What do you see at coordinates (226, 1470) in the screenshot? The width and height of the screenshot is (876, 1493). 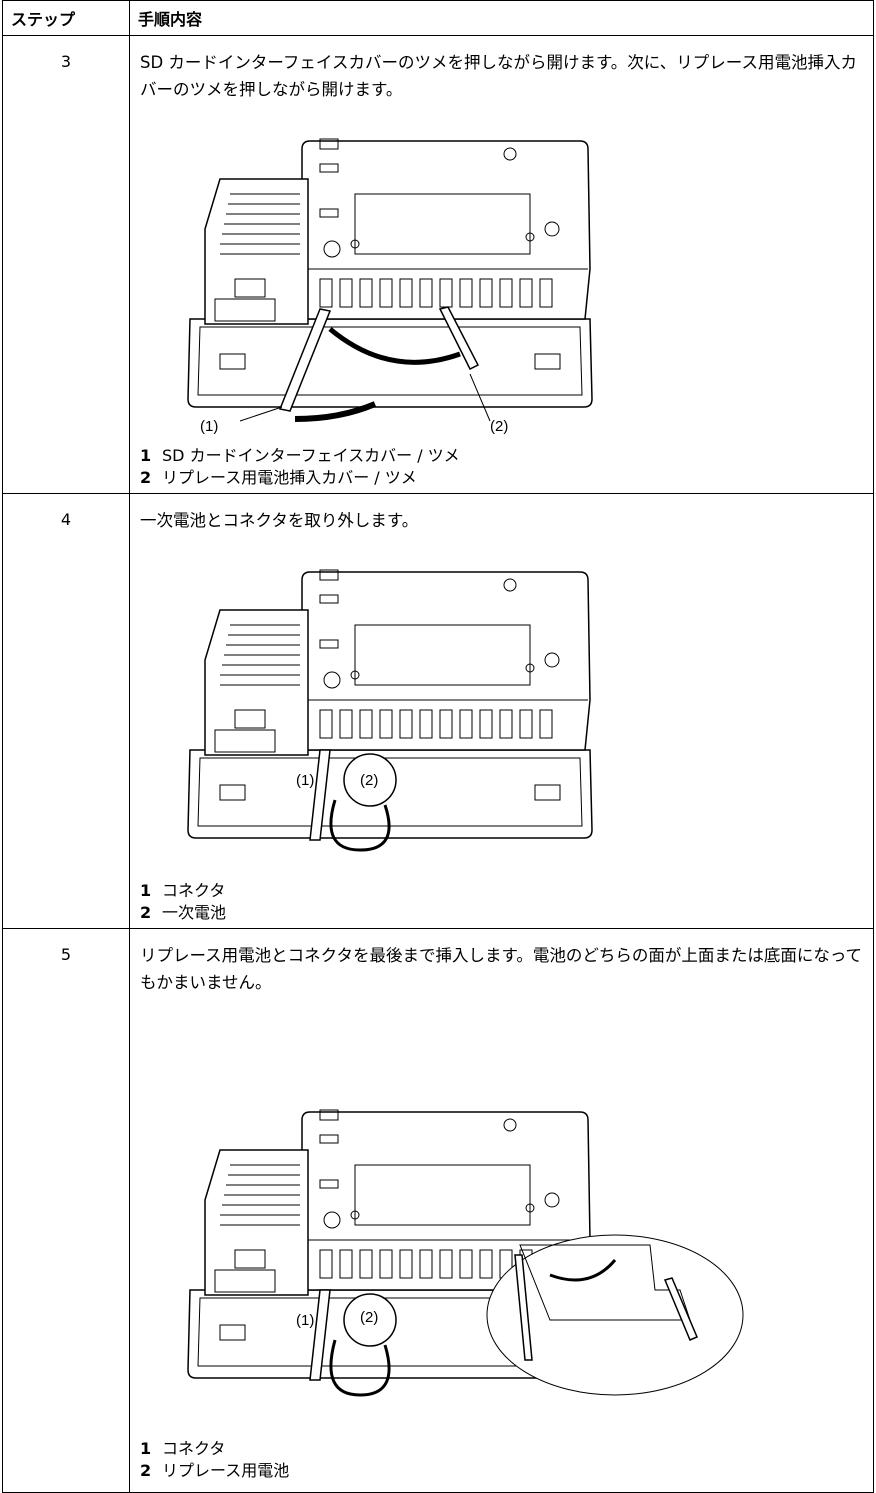 I see `legend-label: リプレース用電池` at bounding box center [226, 1470].